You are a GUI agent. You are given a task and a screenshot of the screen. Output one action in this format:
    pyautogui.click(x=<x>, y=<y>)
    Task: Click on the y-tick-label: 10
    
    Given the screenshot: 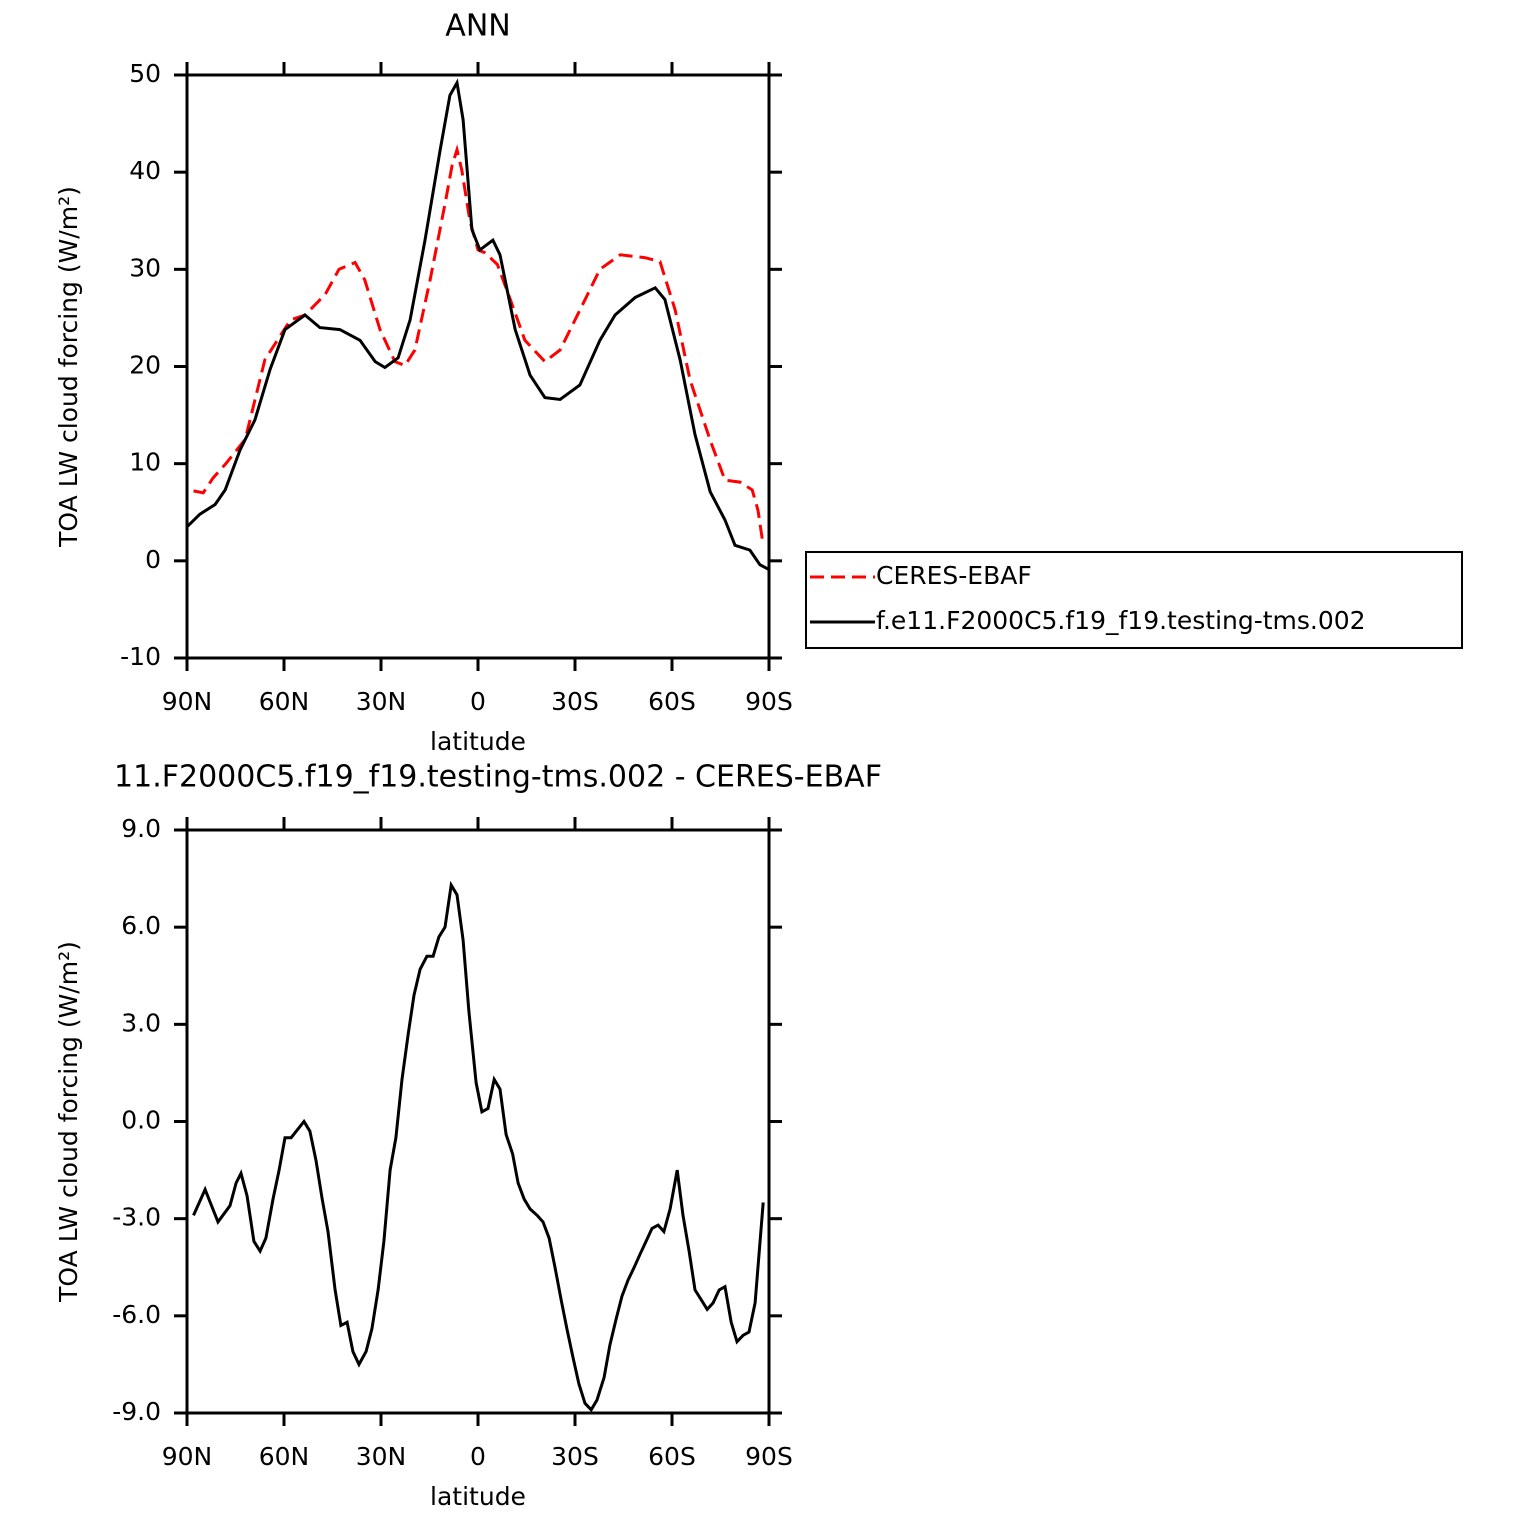 What is the action you would take?
    pyautogui.click(x=145, y=462)
    